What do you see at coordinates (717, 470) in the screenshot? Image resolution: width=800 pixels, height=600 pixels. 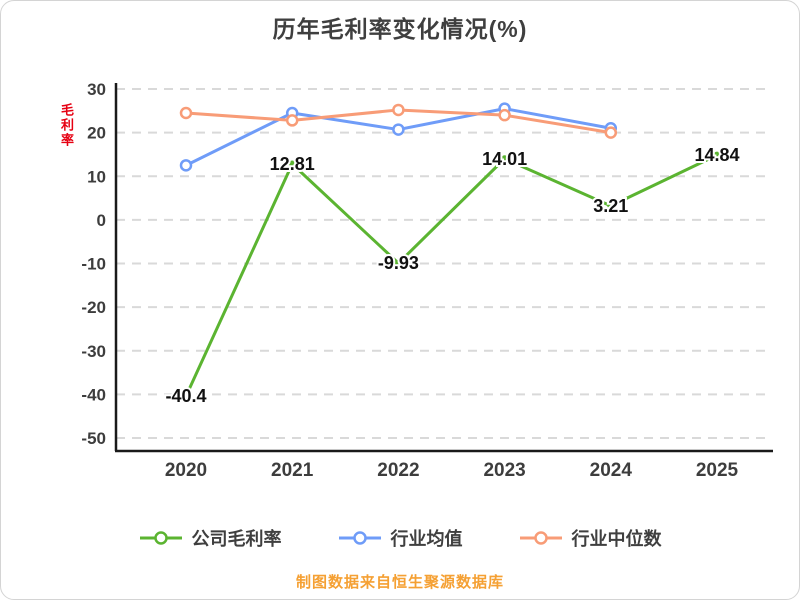 I see `x-tick-label: 2025` at bounding box center [717, 470].